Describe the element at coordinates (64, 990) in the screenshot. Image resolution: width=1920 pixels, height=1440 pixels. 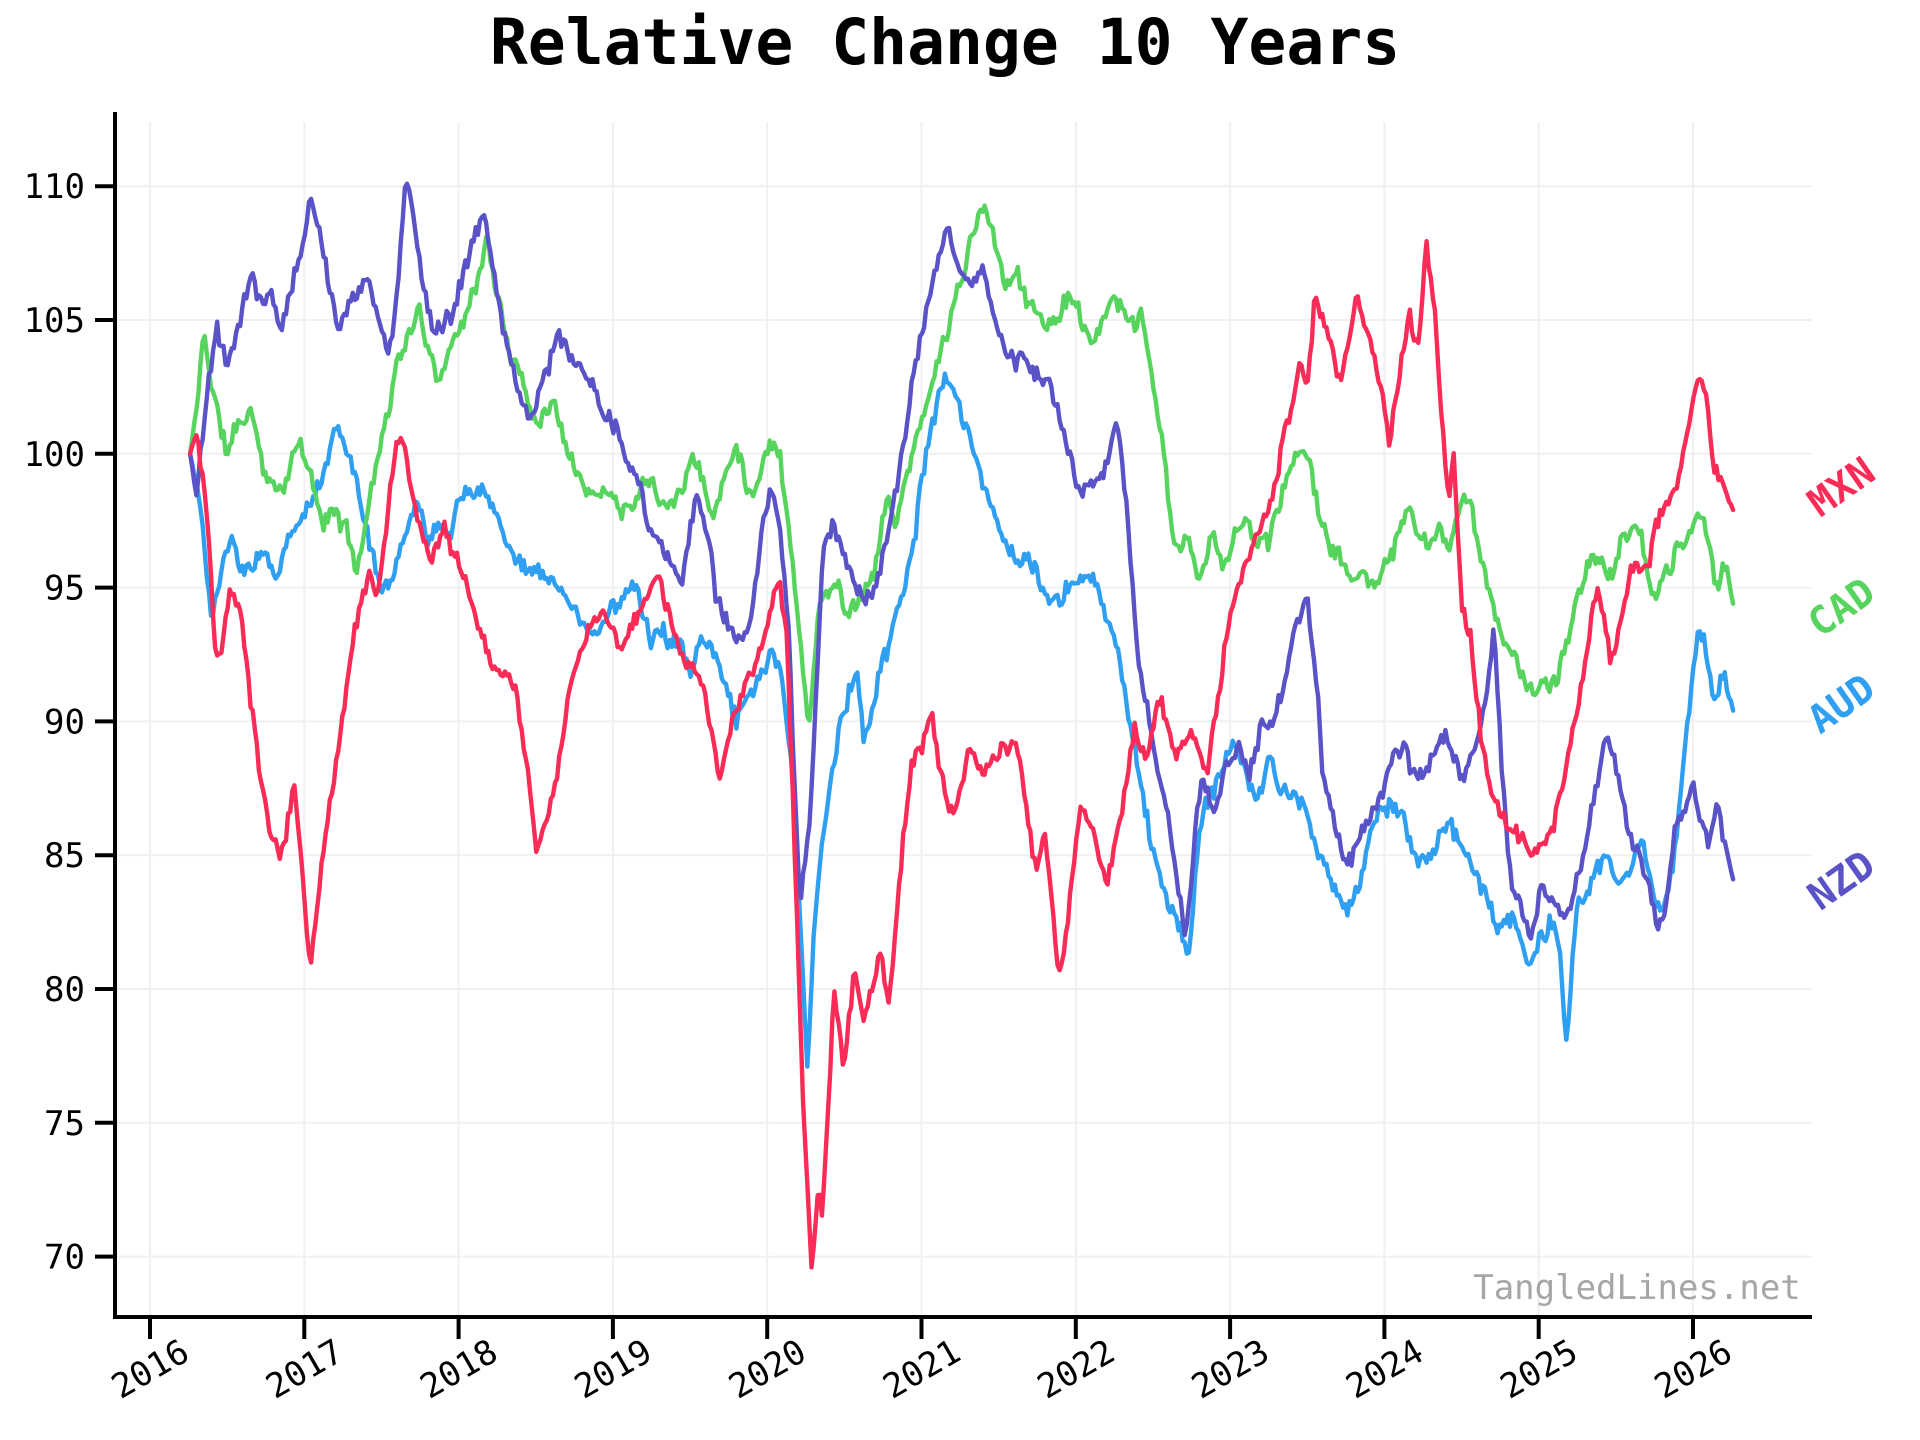
I see `y-tick-label: 80` at that location.